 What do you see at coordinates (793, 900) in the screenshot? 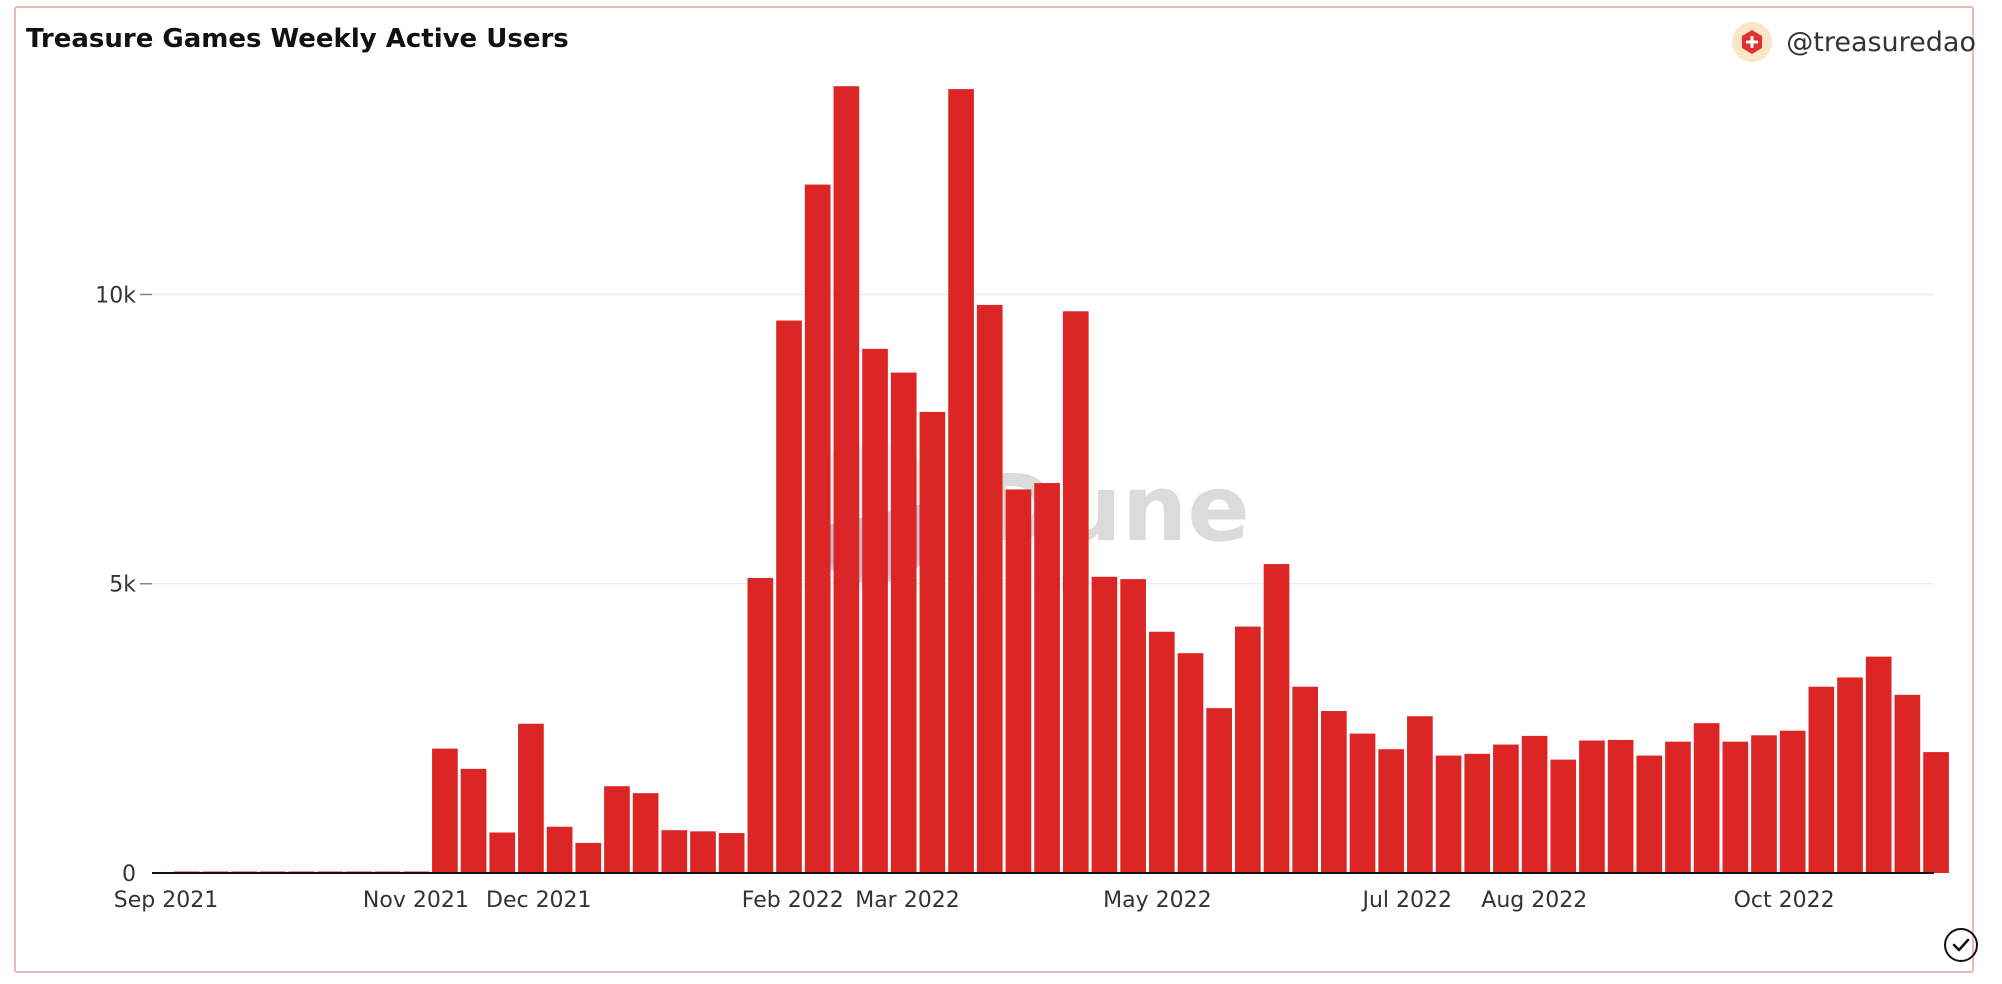
I see `x-tick-label: Feb 2022` at bounding box center [793, 900].